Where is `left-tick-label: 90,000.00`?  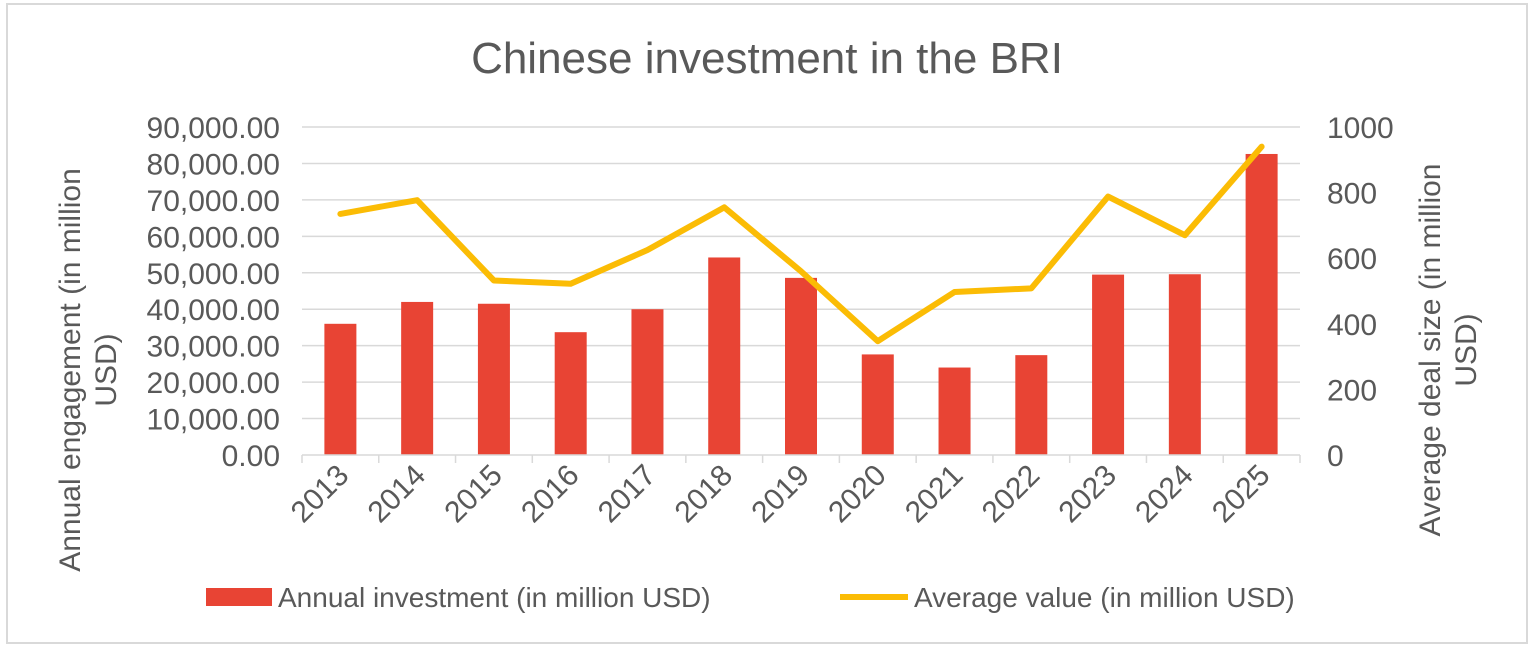 left-tick-label: 90,000.00 is located at coordinates (213, 128).